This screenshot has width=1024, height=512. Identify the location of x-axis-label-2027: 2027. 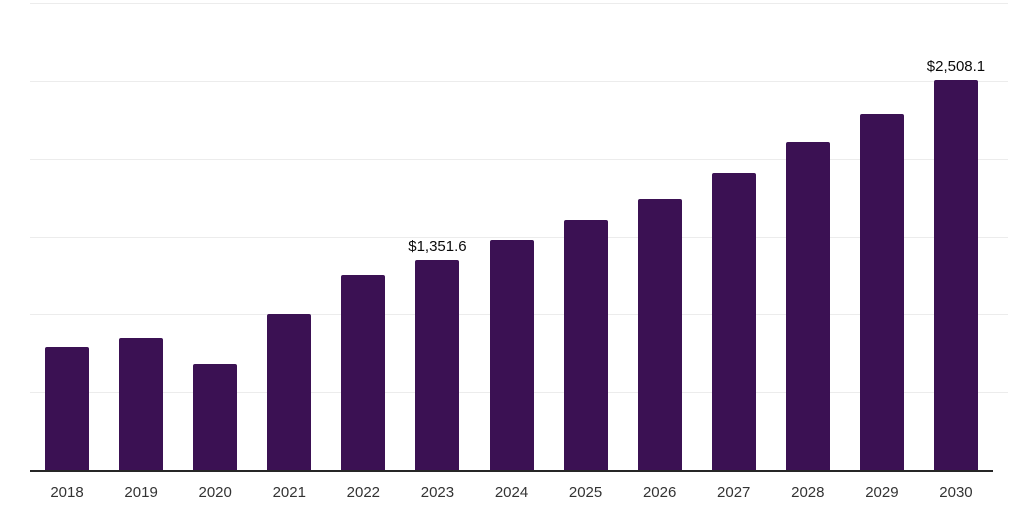
(734, 492).